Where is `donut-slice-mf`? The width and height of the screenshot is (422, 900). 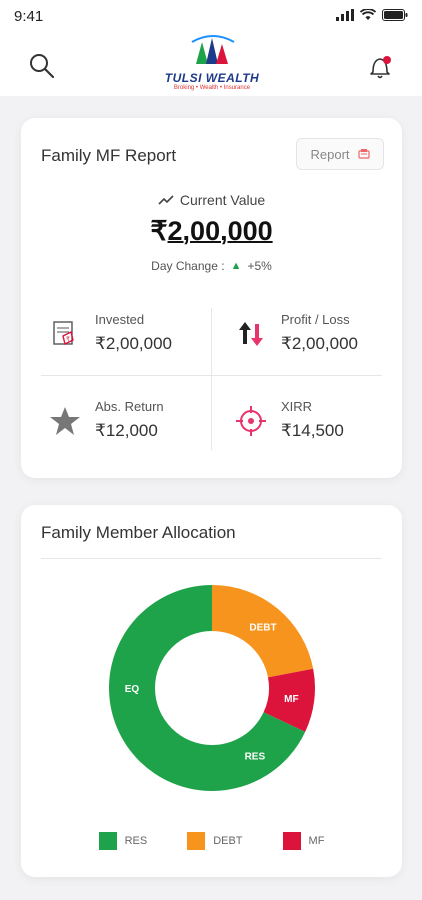
donut-slice-mf is located at coordinates (289, 700).